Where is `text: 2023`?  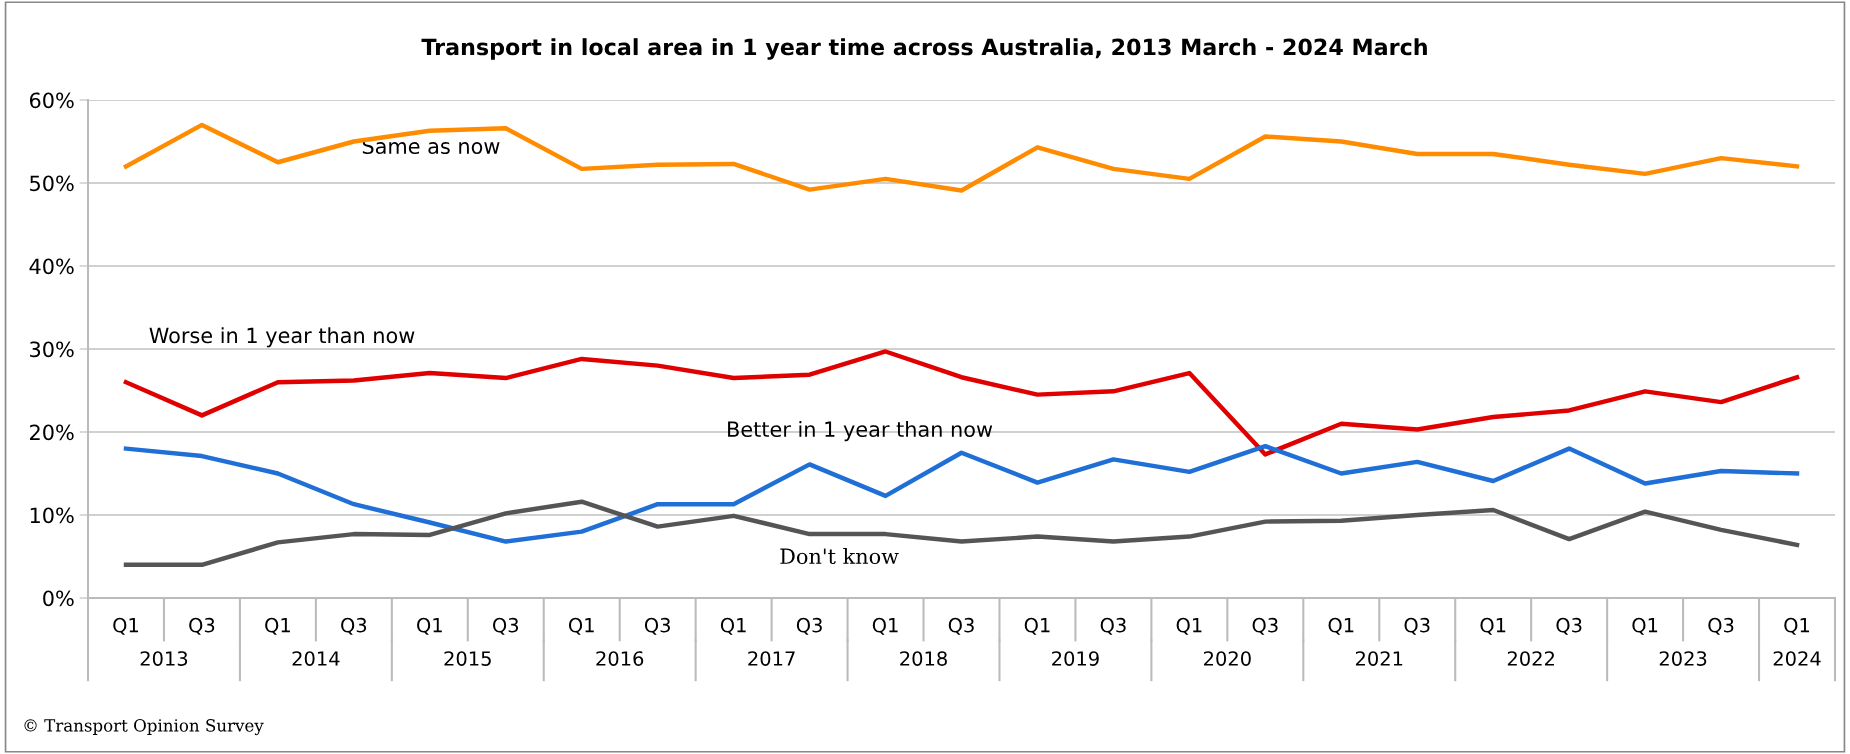 text: 2023 is located at coordinates (1683, 658).